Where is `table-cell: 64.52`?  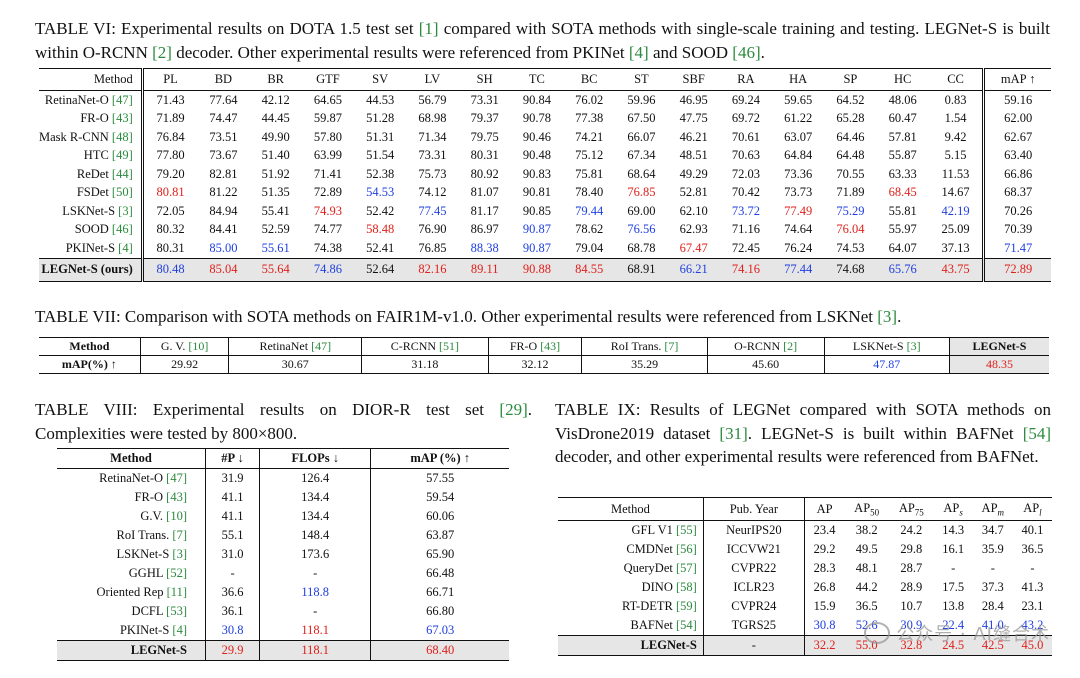 table-cell: 64.52 is located at coordinates (850, 99).